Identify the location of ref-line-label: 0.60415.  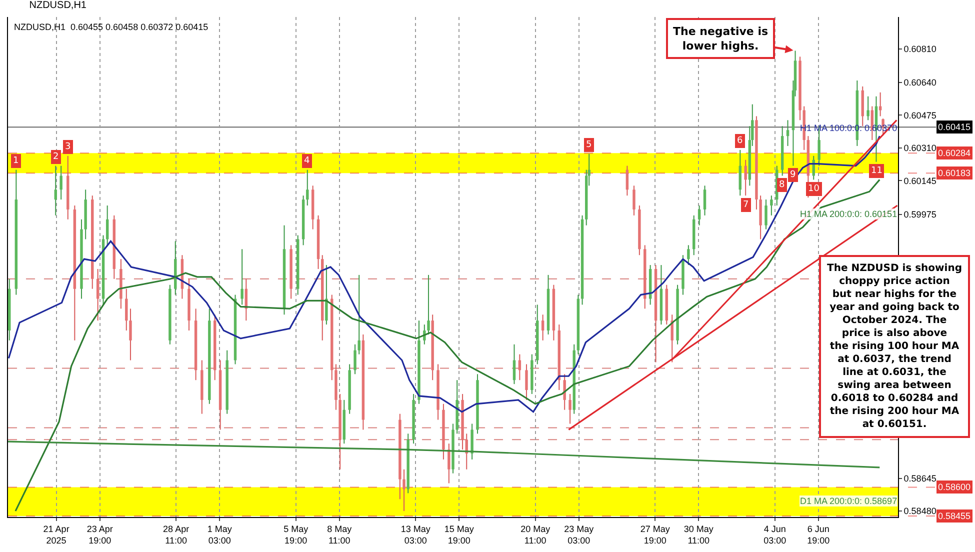
(954, 127).